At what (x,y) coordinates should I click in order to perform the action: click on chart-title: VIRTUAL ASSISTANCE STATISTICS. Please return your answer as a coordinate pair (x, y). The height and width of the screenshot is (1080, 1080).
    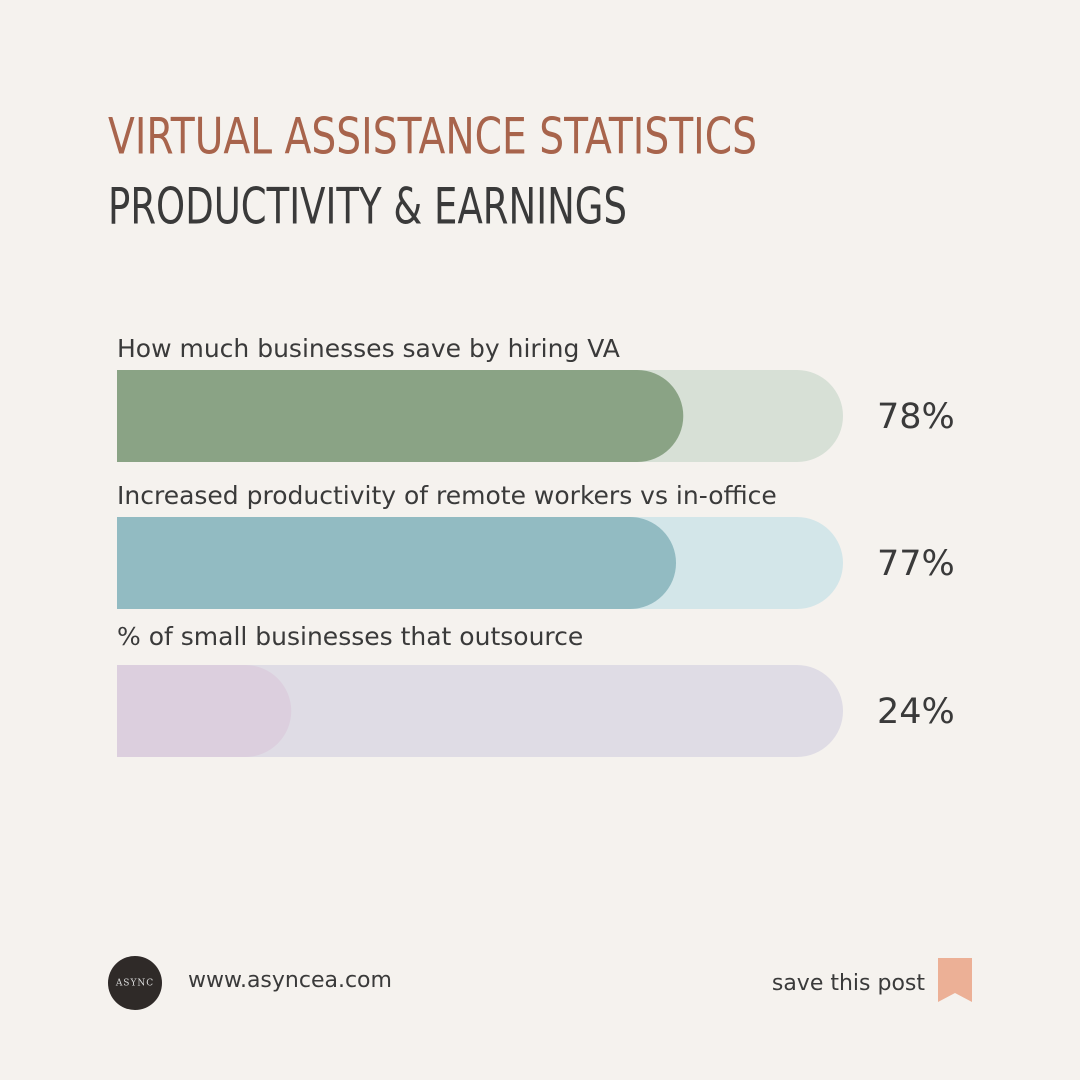
    Looking at the image, I should click on (432, 137).